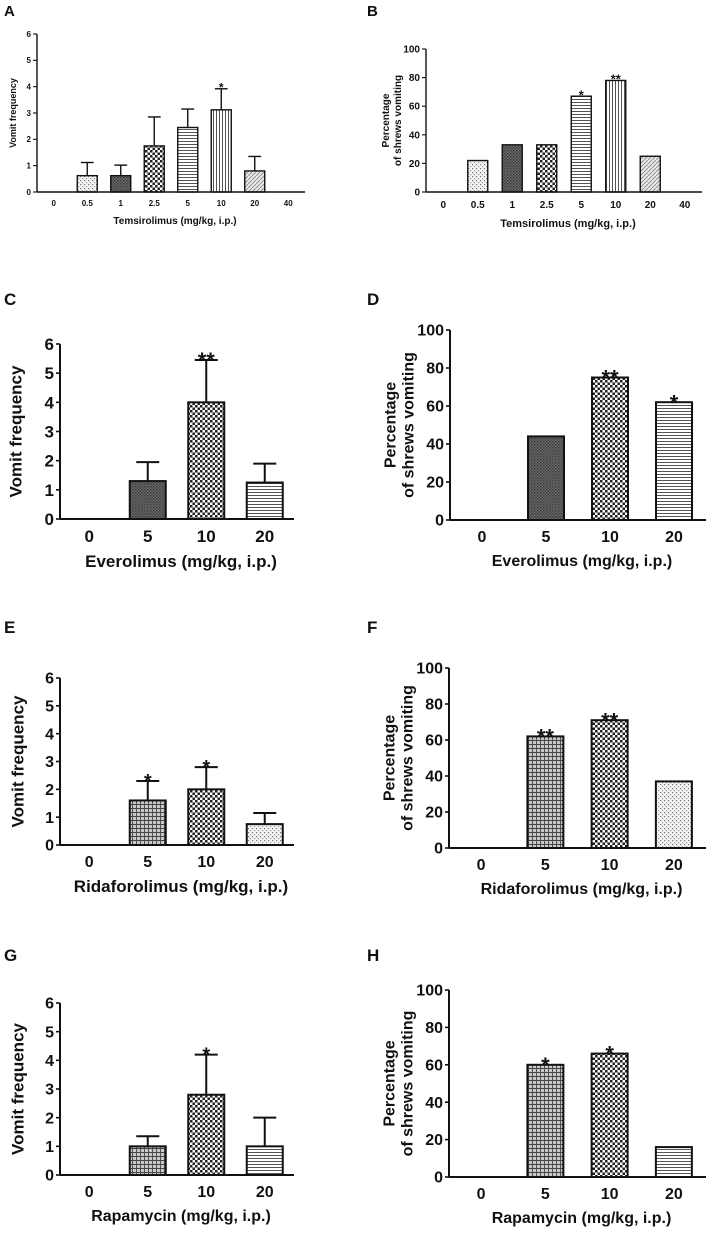  I want to click on x-tick-label-b-5: 5, so click(581, 205).